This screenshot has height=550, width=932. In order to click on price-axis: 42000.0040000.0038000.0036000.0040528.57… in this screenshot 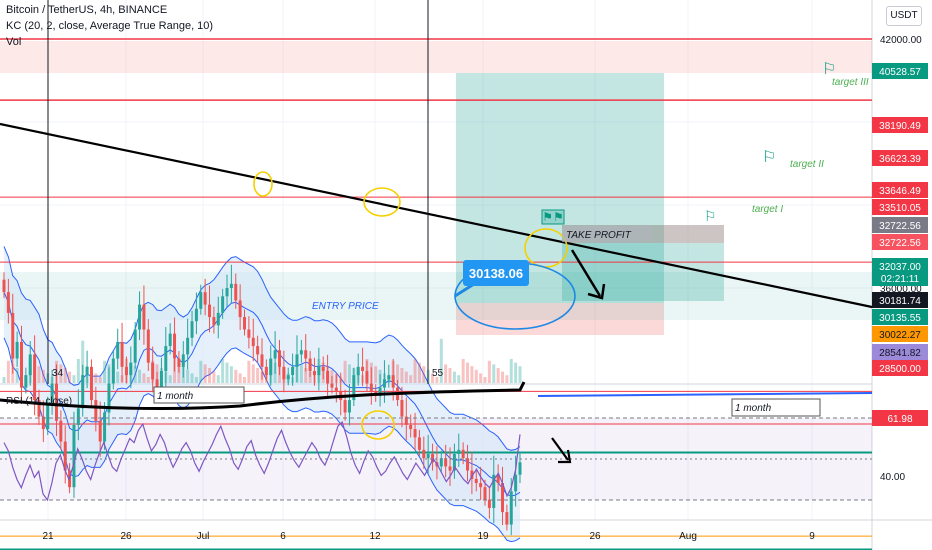, I will do `click(900, 205)`.